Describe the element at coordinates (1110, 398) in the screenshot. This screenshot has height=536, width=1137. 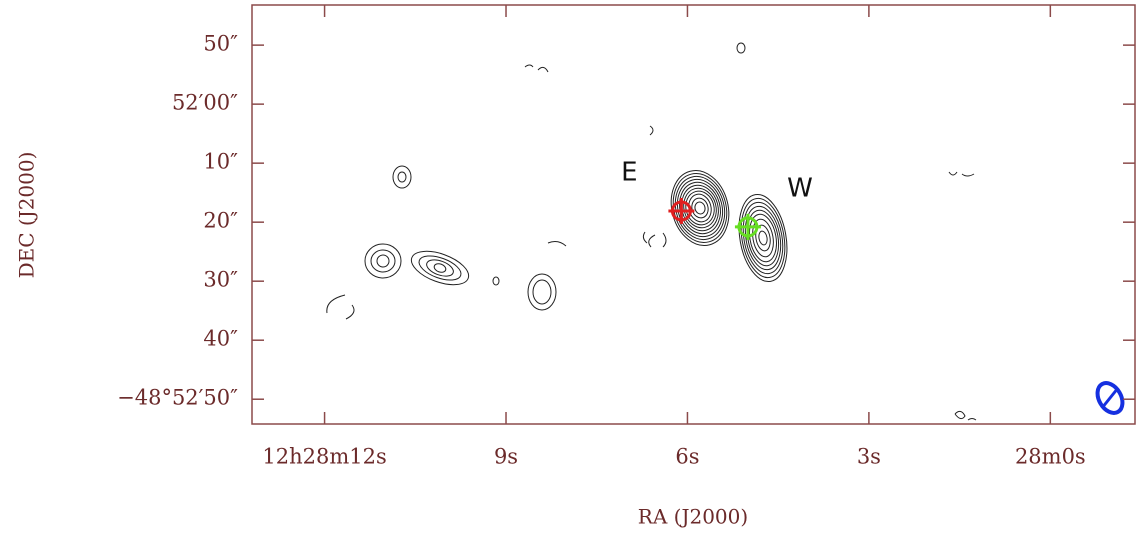
I see `beam` at that location.